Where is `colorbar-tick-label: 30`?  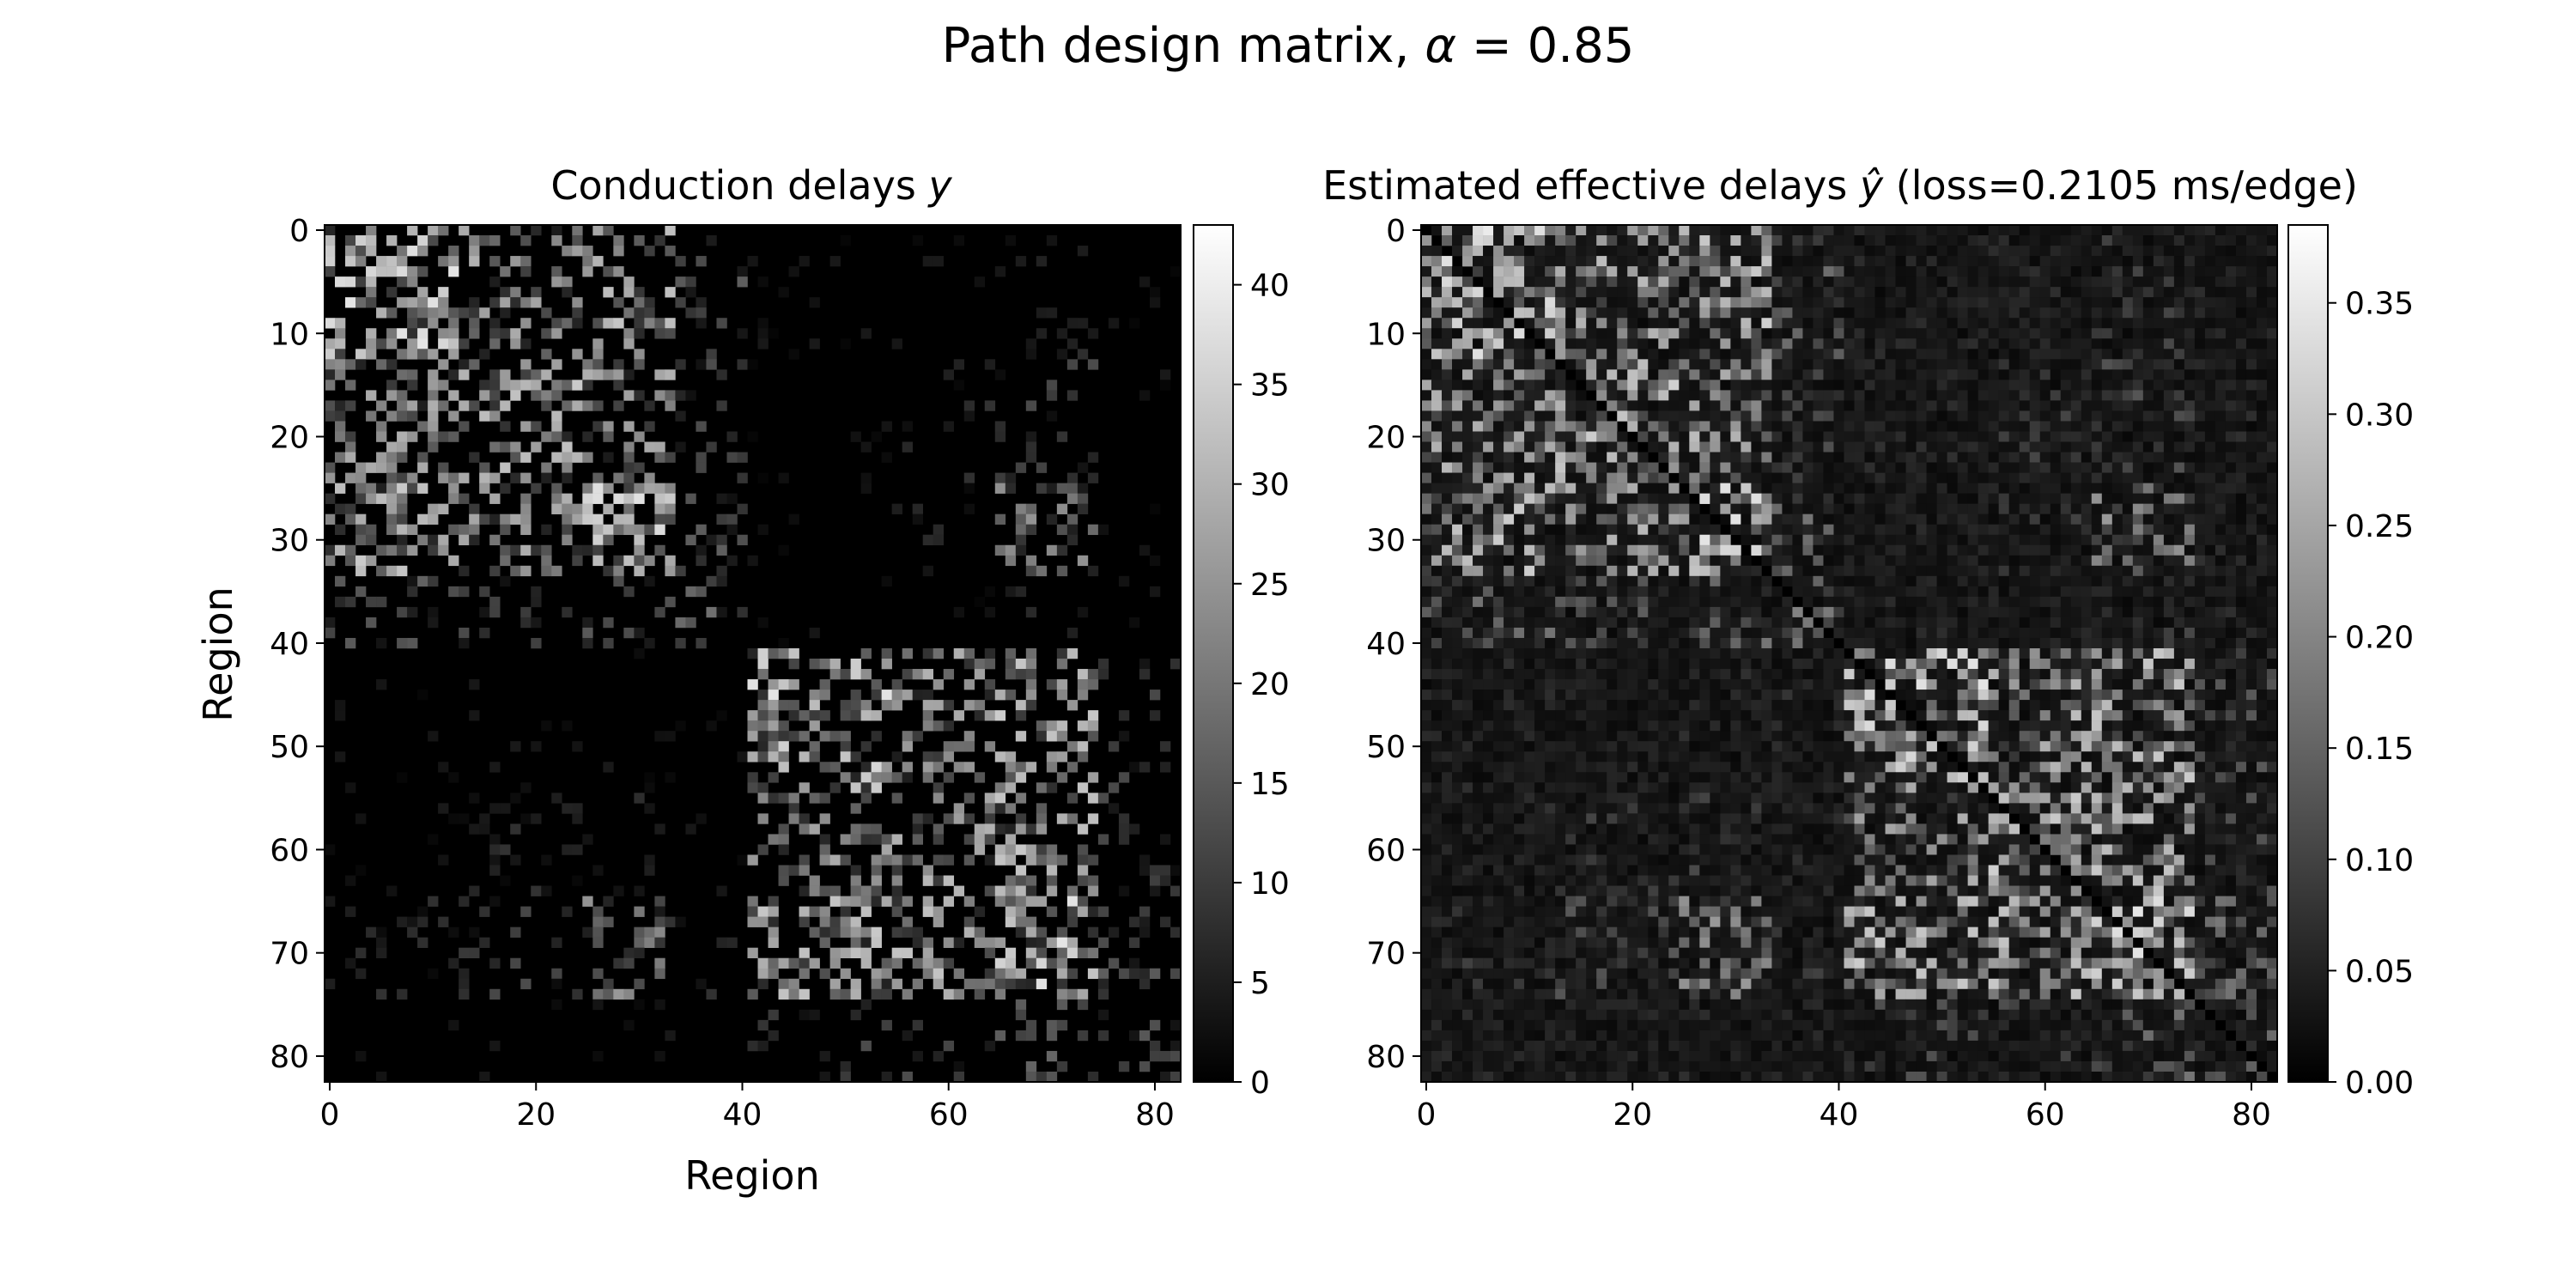 colorbar-tick-label: 30 is located at coordinates (1270, 486).